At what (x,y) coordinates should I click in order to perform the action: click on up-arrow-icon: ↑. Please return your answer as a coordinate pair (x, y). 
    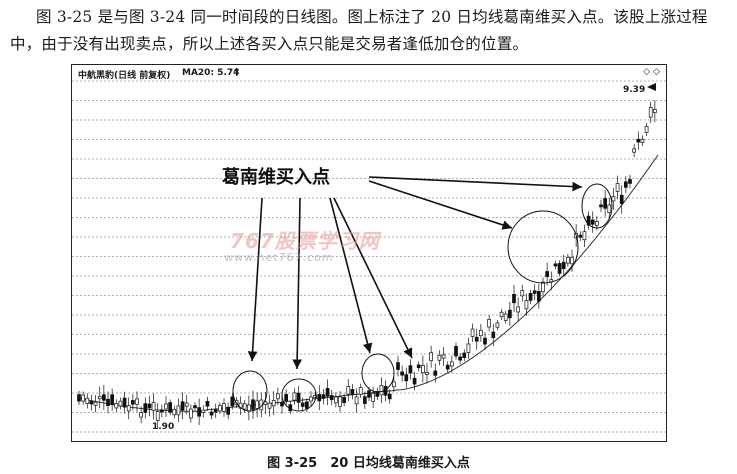
    Looking at the image, I should click on (237, 72).